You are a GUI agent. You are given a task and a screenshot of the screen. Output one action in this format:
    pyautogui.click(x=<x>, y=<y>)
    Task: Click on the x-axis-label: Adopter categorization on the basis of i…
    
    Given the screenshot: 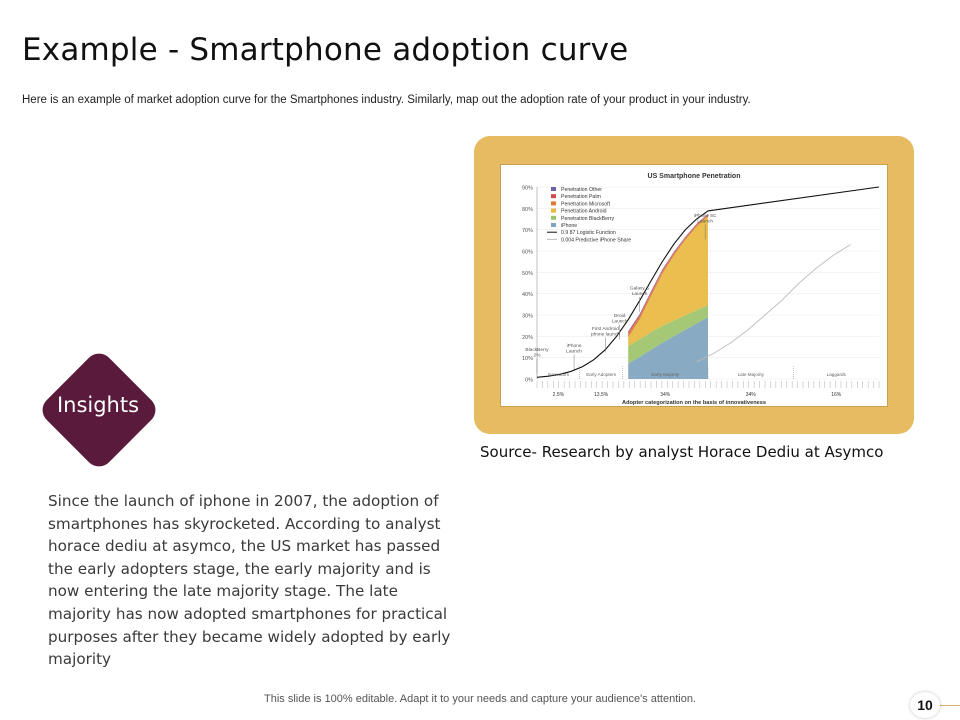 What is the action you would take?
    pyautogui.click(x=694, y=403)
    